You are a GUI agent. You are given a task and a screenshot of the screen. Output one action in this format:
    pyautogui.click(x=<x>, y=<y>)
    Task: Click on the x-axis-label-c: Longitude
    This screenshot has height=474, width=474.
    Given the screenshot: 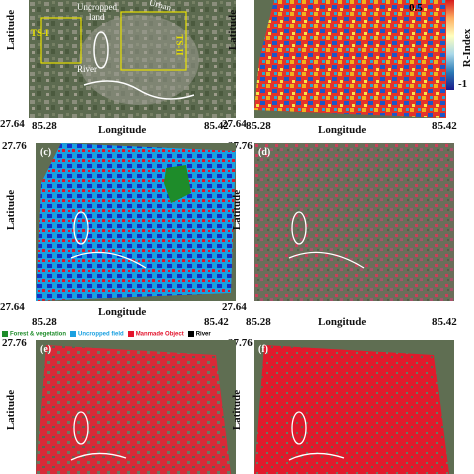 What is the action you would take?
    pyautogui.click(x=122, y=312)
    